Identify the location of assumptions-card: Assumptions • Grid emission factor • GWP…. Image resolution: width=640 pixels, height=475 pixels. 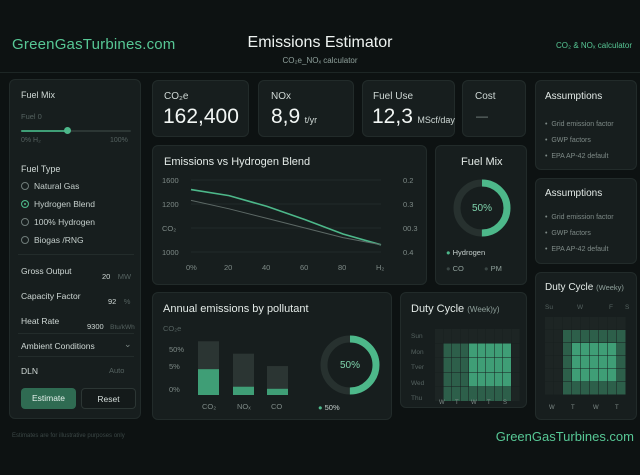
(586, 125).